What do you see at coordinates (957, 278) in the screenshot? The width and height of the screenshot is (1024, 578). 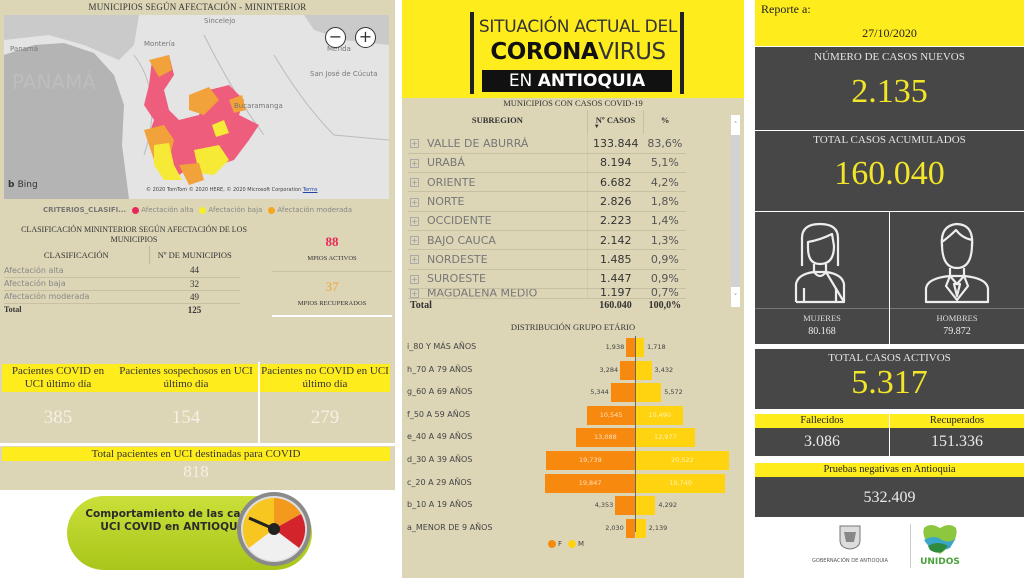 I see `men-card: HOMBRES 79.872` at bounding box center [957, 278].